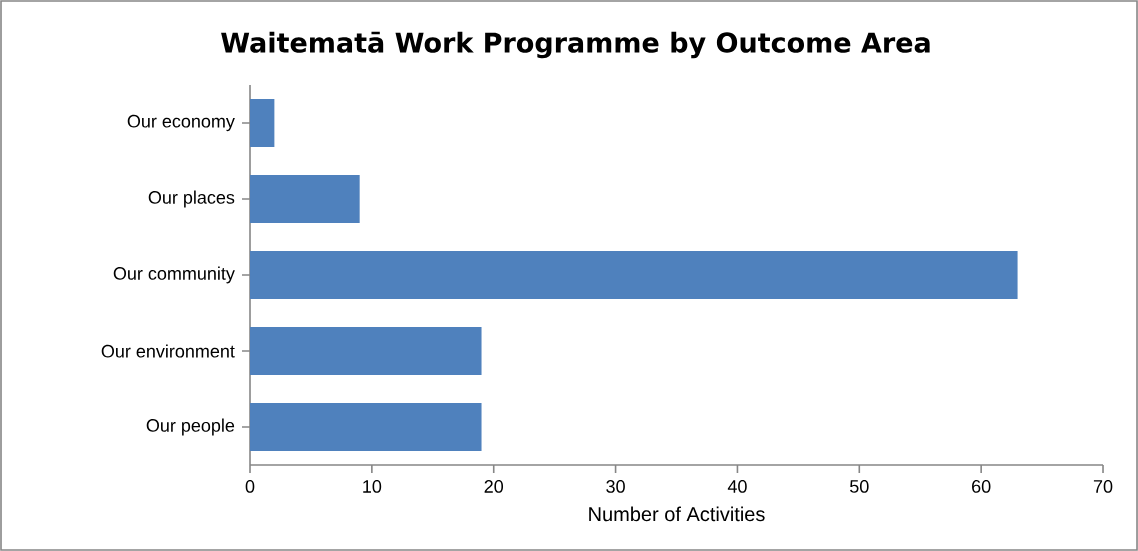  What do you see at coordinates (1103, 486) in the screenshot?
I see `x-tick-label: 70` at bounding box center [1103, 486].